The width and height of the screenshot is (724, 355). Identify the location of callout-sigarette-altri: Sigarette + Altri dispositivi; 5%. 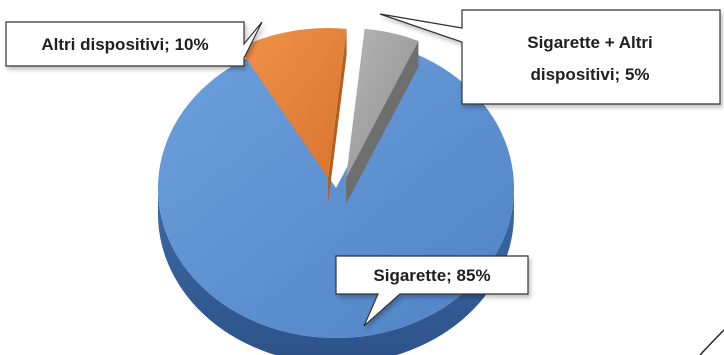
(550, 57).